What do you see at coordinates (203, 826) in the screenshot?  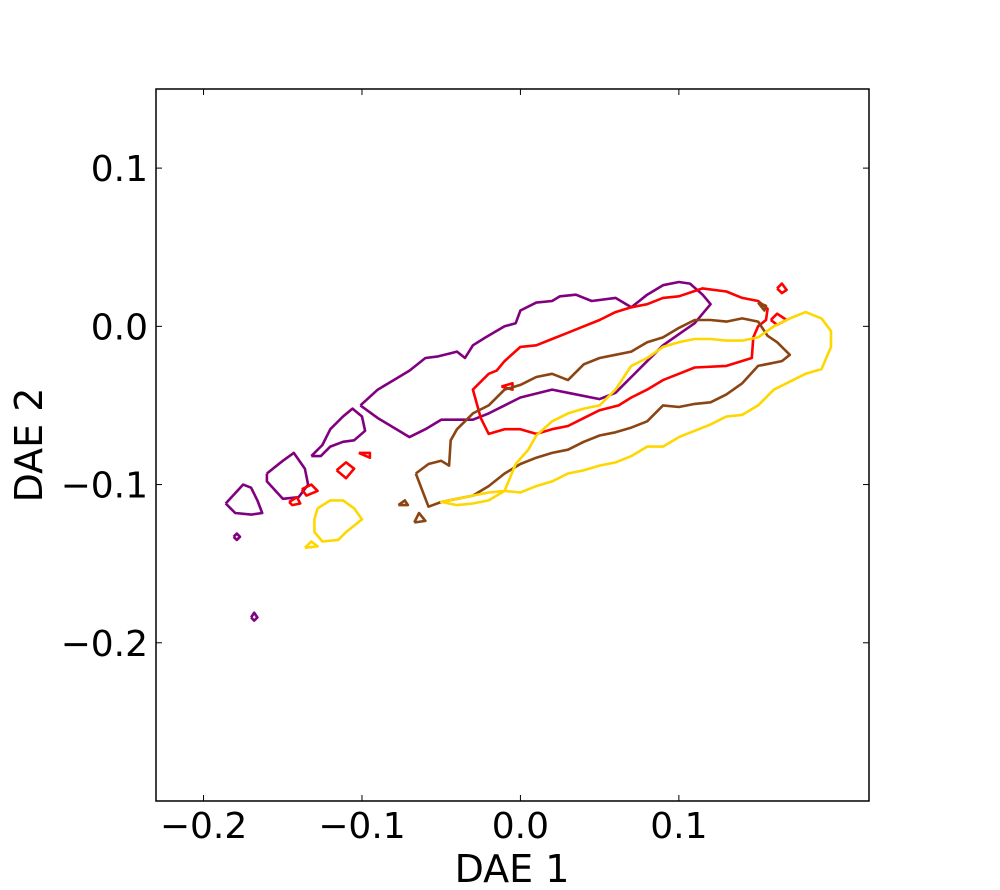 I see `x-tick-label: −0.2` at bounding box center [203, 826].